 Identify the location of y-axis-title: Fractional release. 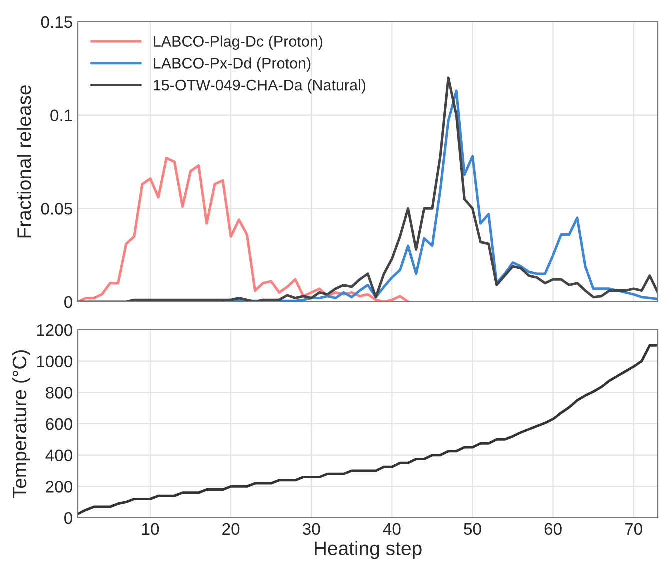
(24, 162).